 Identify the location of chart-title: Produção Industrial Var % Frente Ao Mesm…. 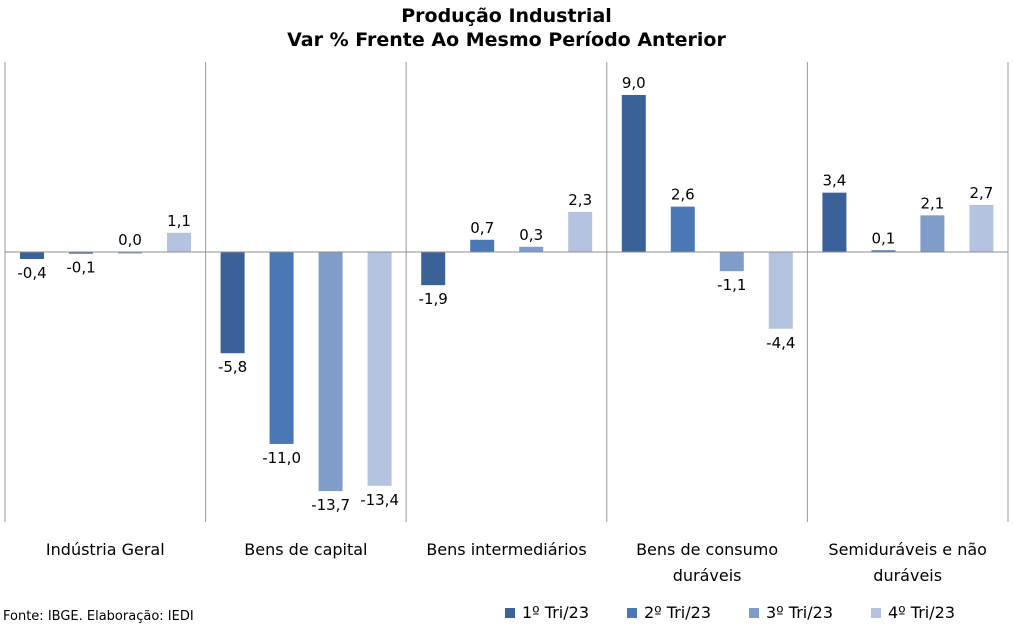
(506, 28).